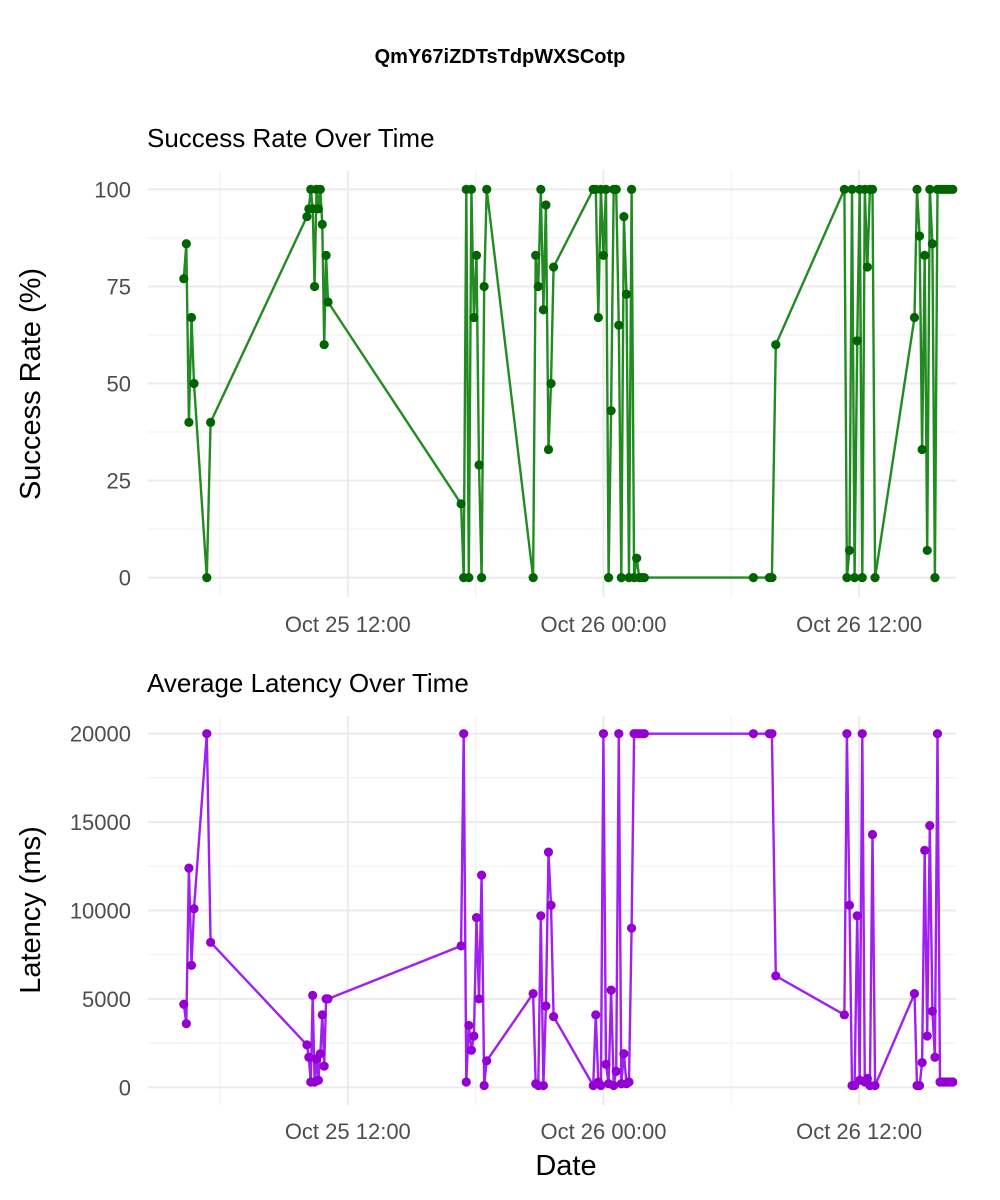  Describe the element at coordinates (119, 384) in the screenshot. I see `success-y-tick-label: 50` at that location.